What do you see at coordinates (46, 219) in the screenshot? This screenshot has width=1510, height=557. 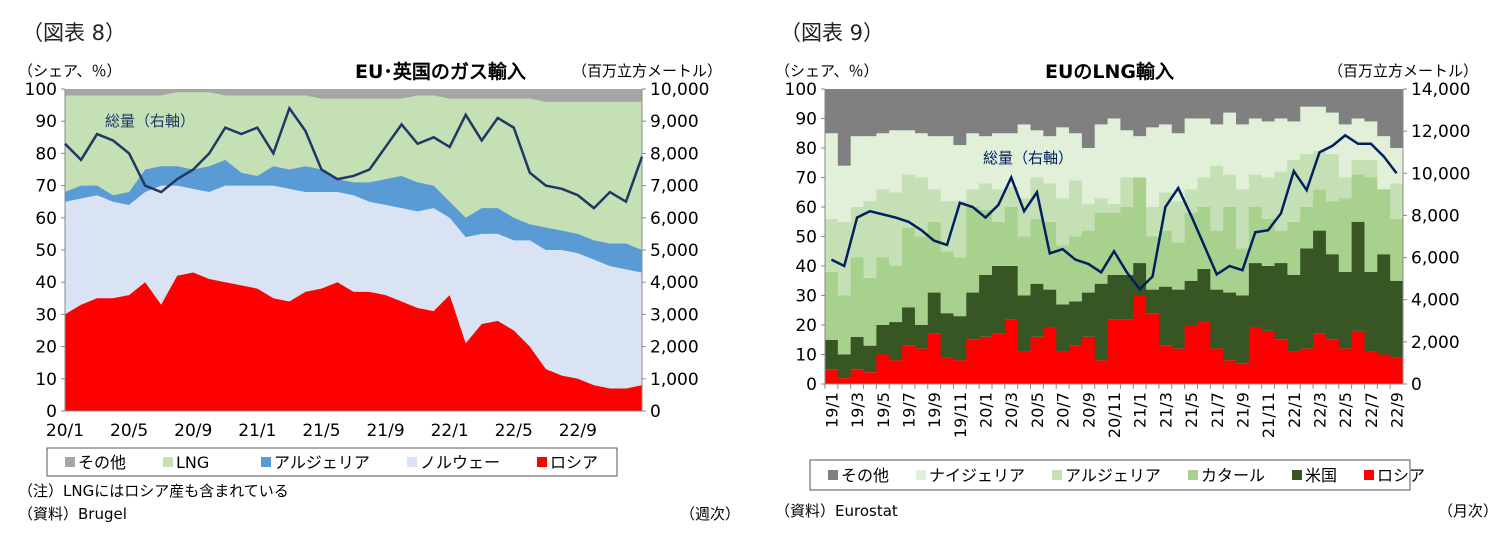 I see `left-tick-label: 60` at bounding box center [46, 219].